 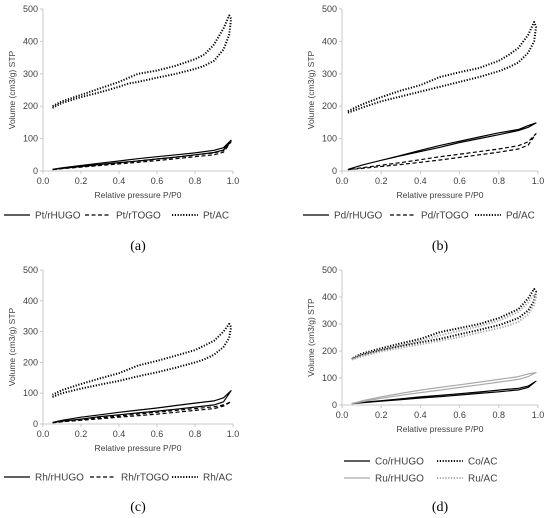 I want to click on legend-label: Pt/rHUGO, so click(x=58, y=216).